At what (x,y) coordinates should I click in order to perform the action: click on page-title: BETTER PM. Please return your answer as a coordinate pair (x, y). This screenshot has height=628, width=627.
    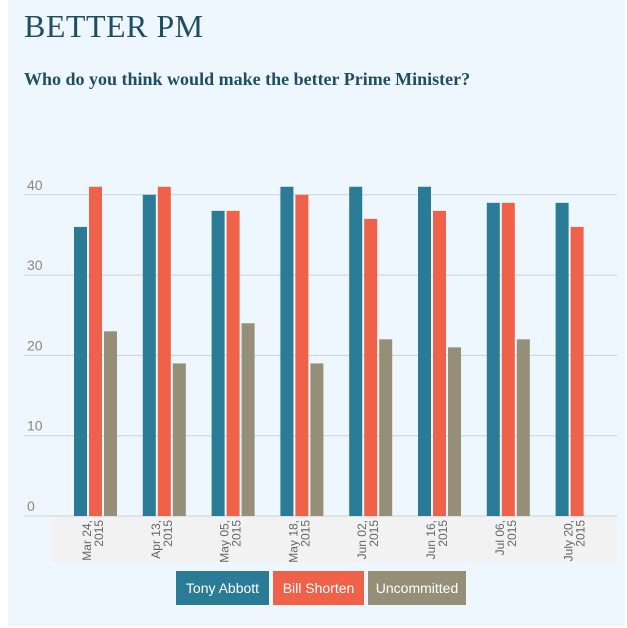
    Looking at the image, I should click on (114, 26).